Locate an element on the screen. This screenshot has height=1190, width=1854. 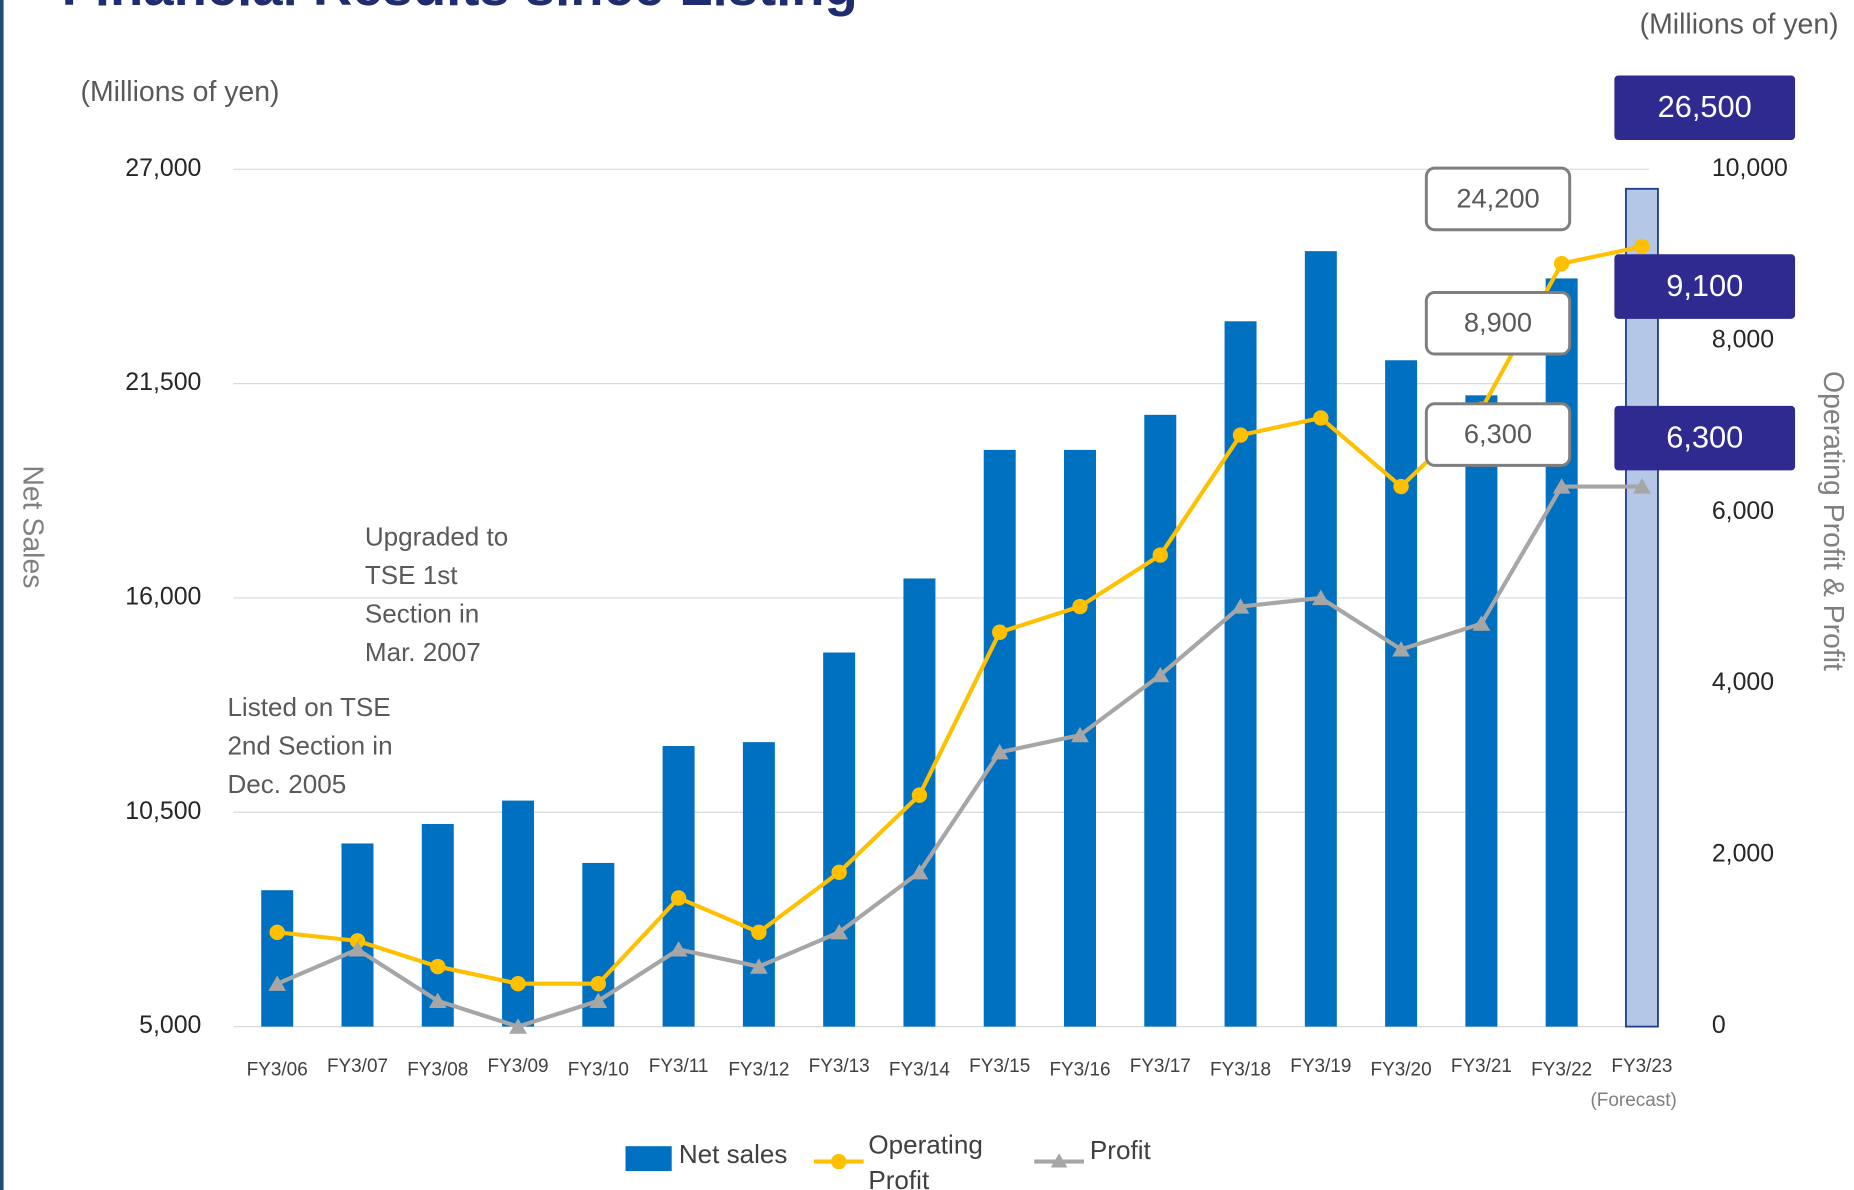
x-tick-label: FY3/16 is located at coordinates (1079, 1069).